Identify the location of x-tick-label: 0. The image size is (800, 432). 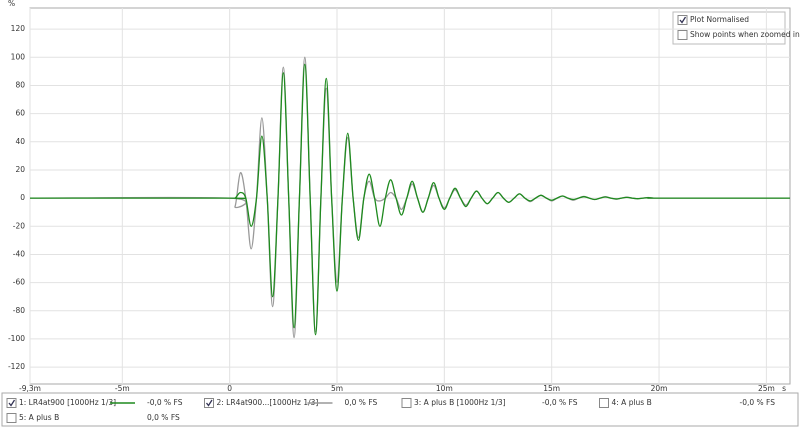
(229, 388).